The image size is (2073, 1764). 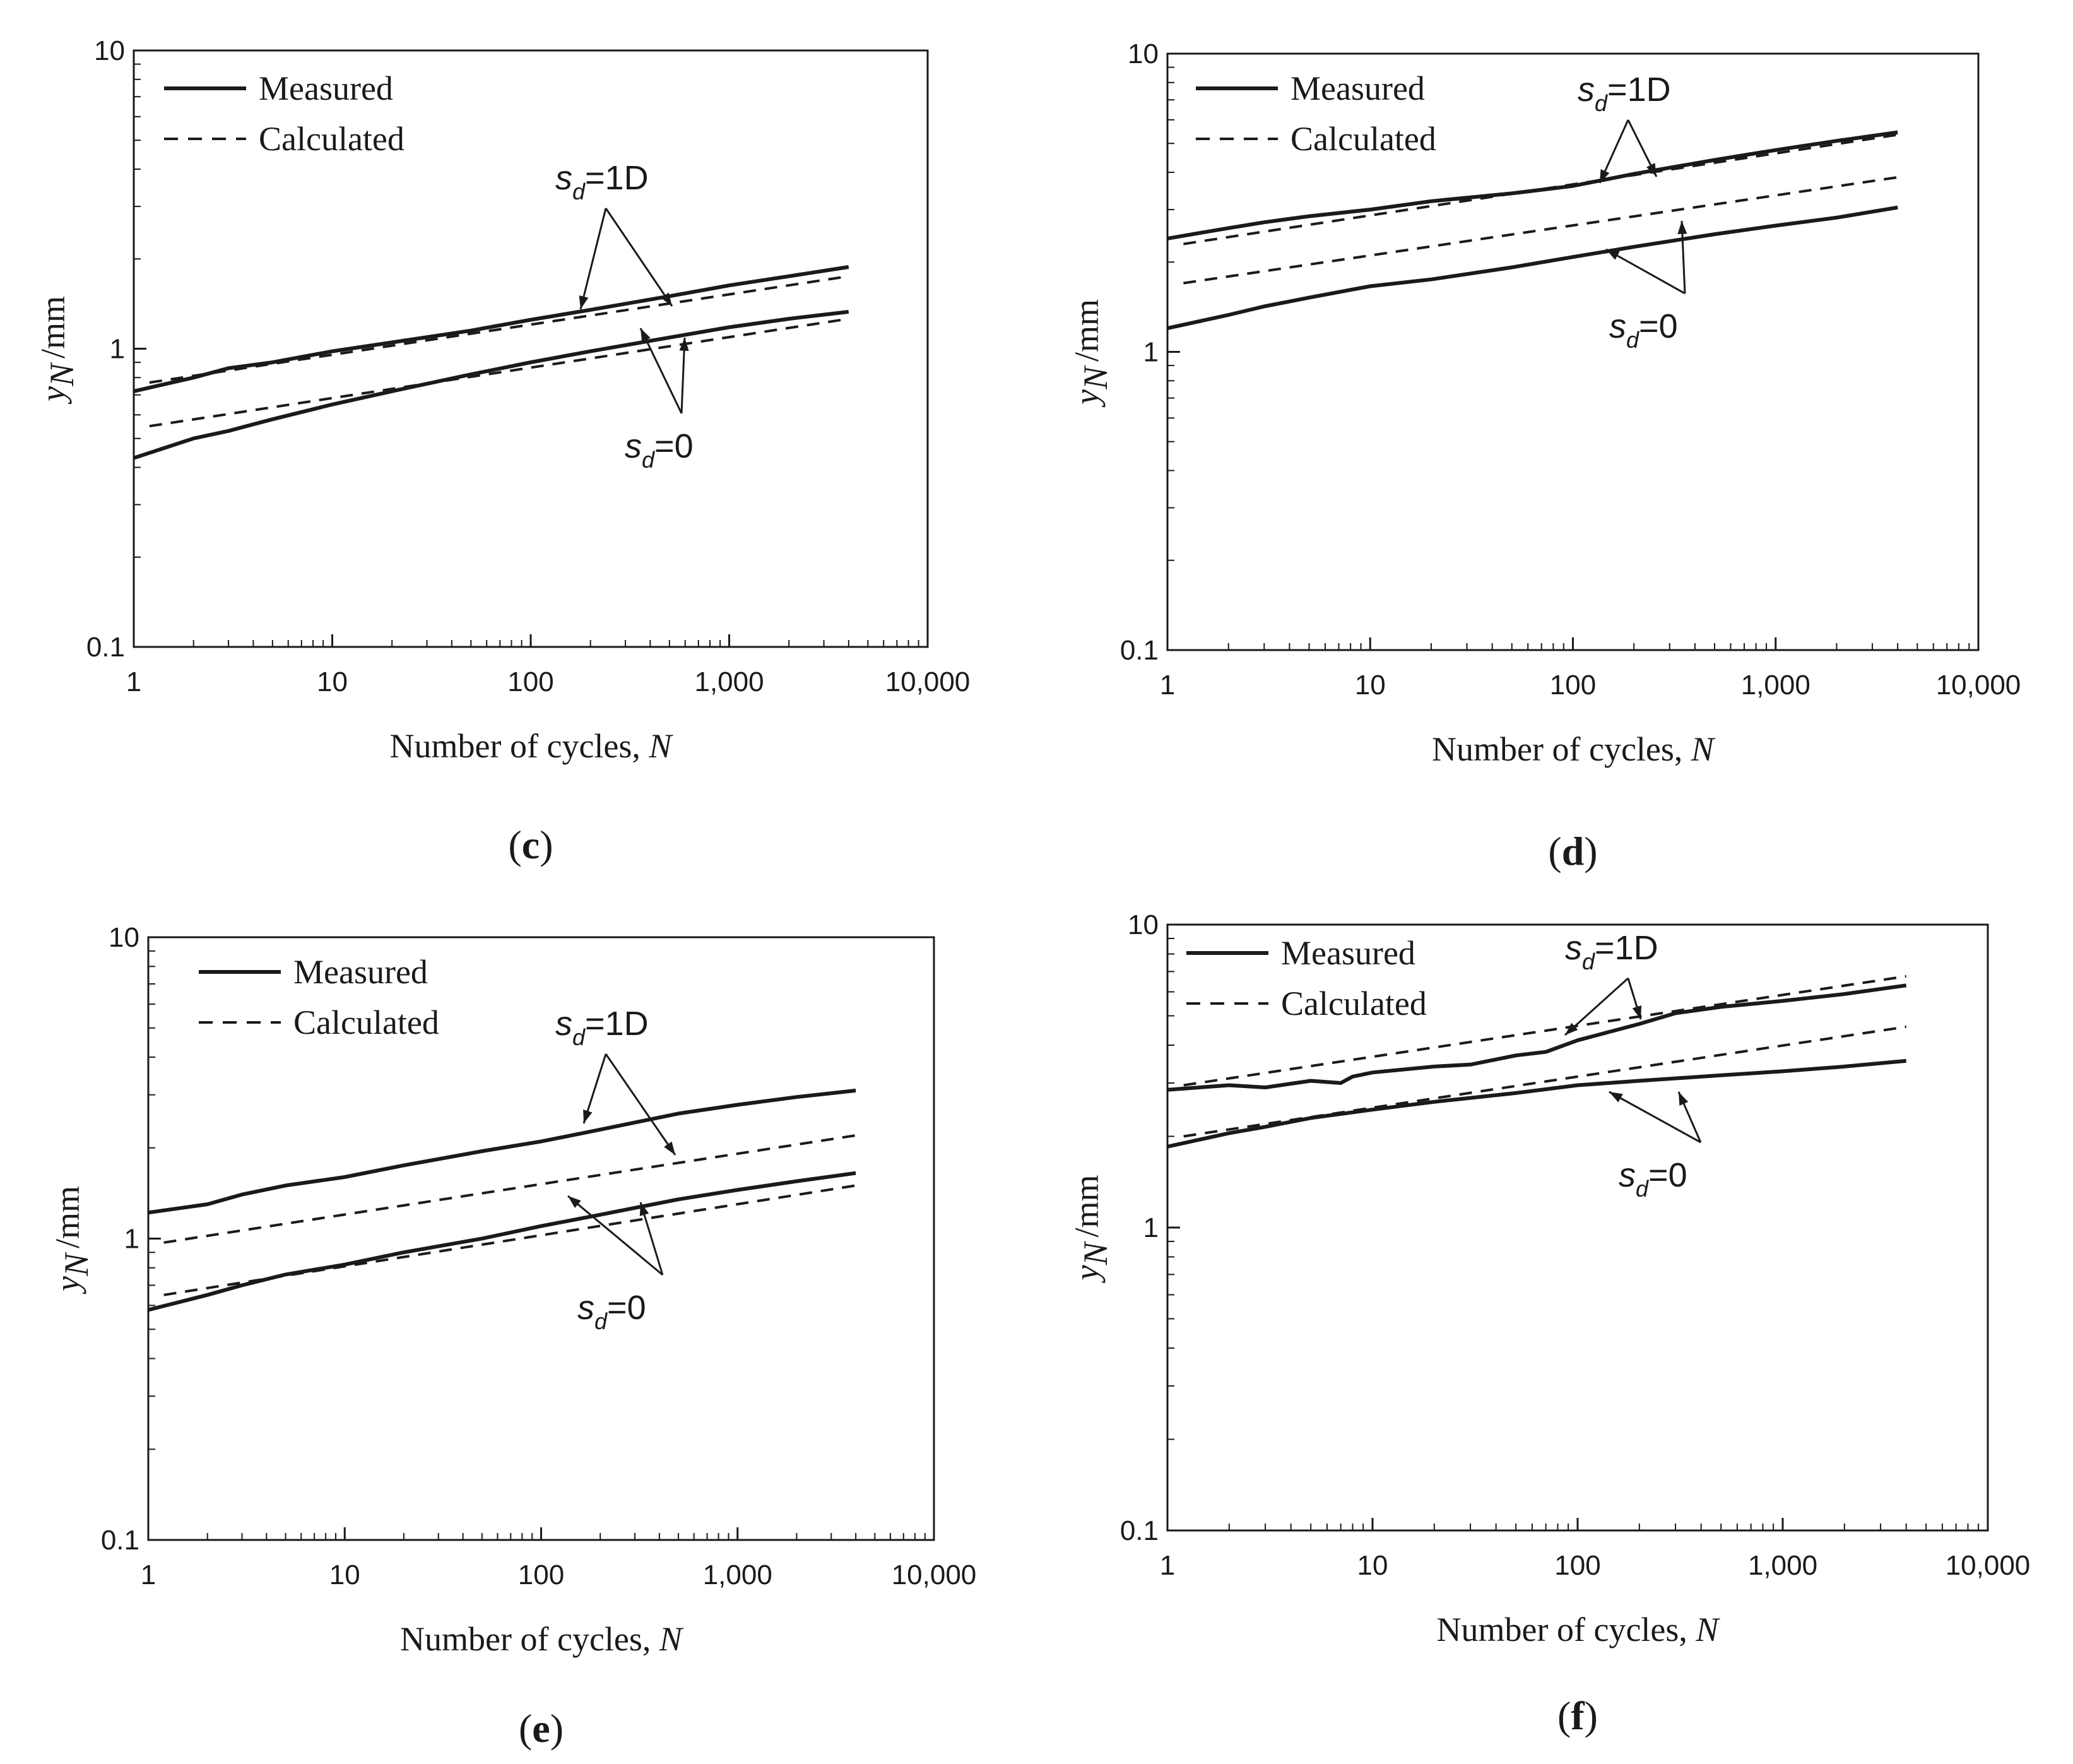 I want to click on panel-label-letter: f, so click(x=1578, y=1715).